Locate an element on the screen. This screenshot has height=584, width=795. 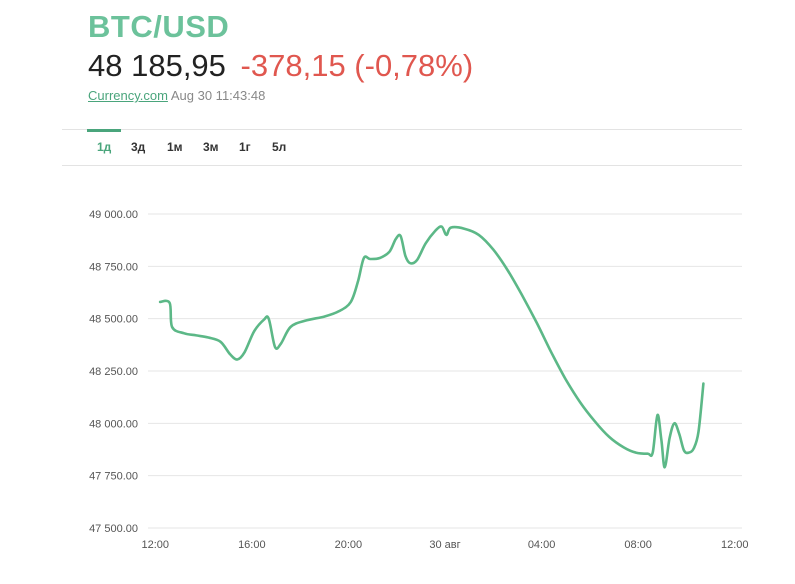
y-tick-label: 48 250.00 is located at coordinates (113, 372).